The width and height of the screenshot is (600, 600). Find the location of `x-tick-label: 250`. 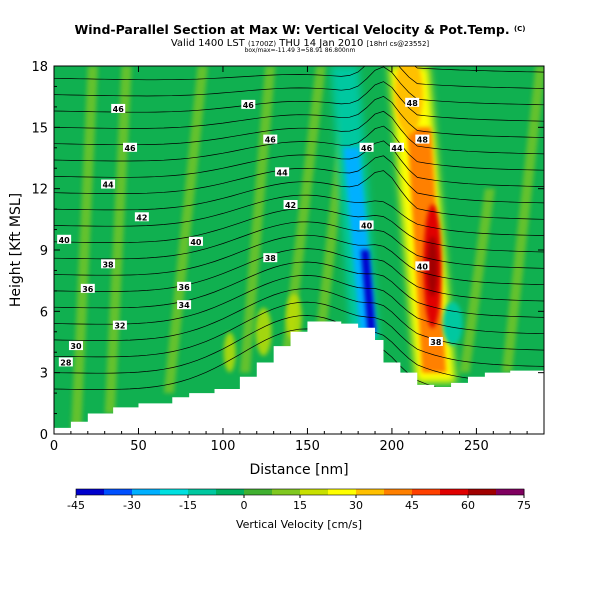

x-tick-label: 250 is located at coordinates (476, 446).